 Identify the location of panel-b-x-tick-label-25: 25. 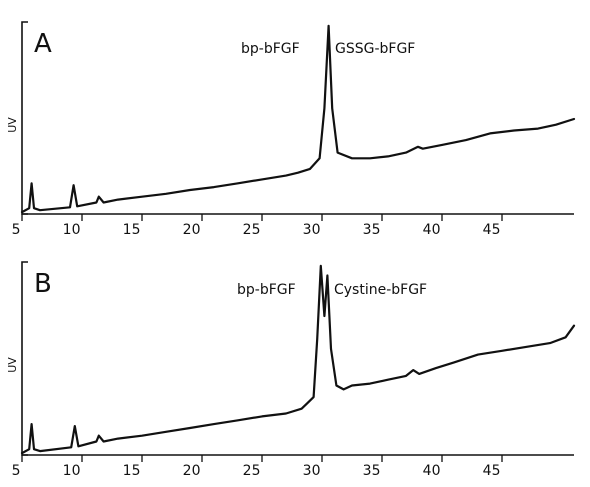
(252, 471).